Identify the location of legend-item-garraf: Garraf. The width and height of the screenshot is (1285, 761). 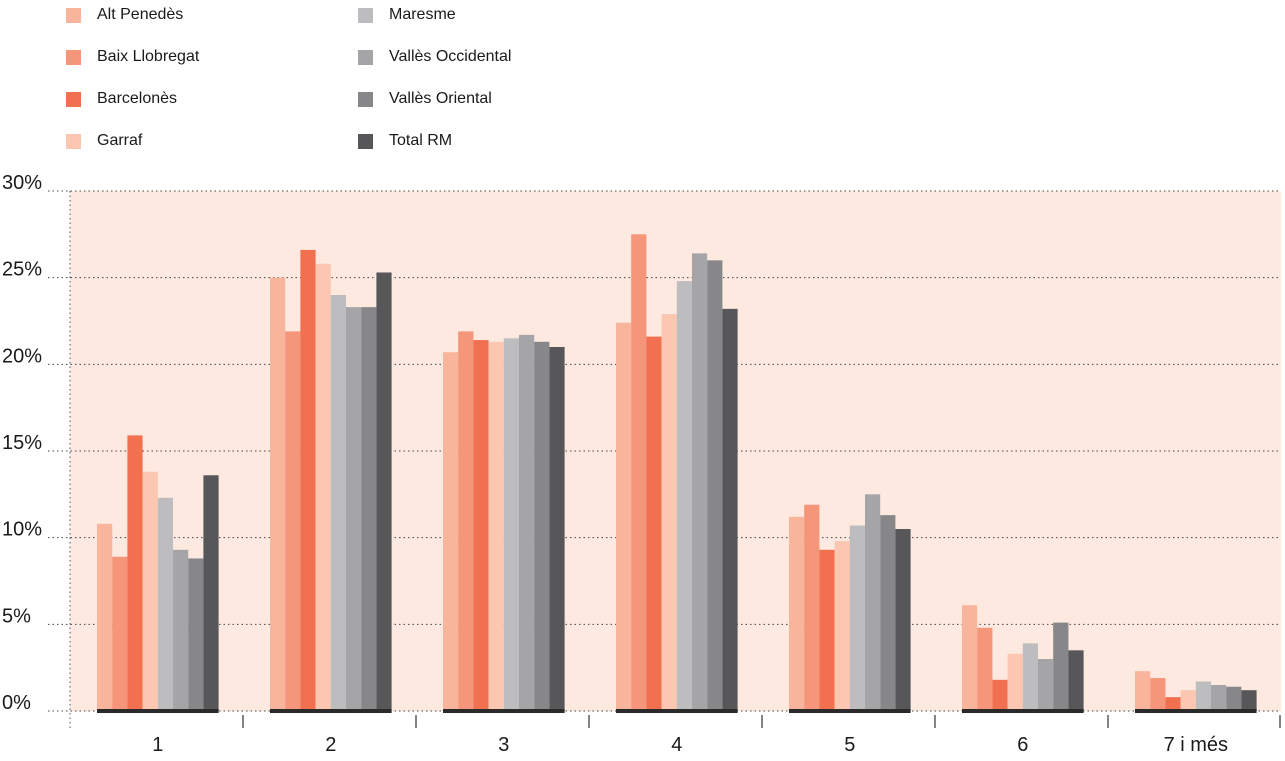
(104, 141).